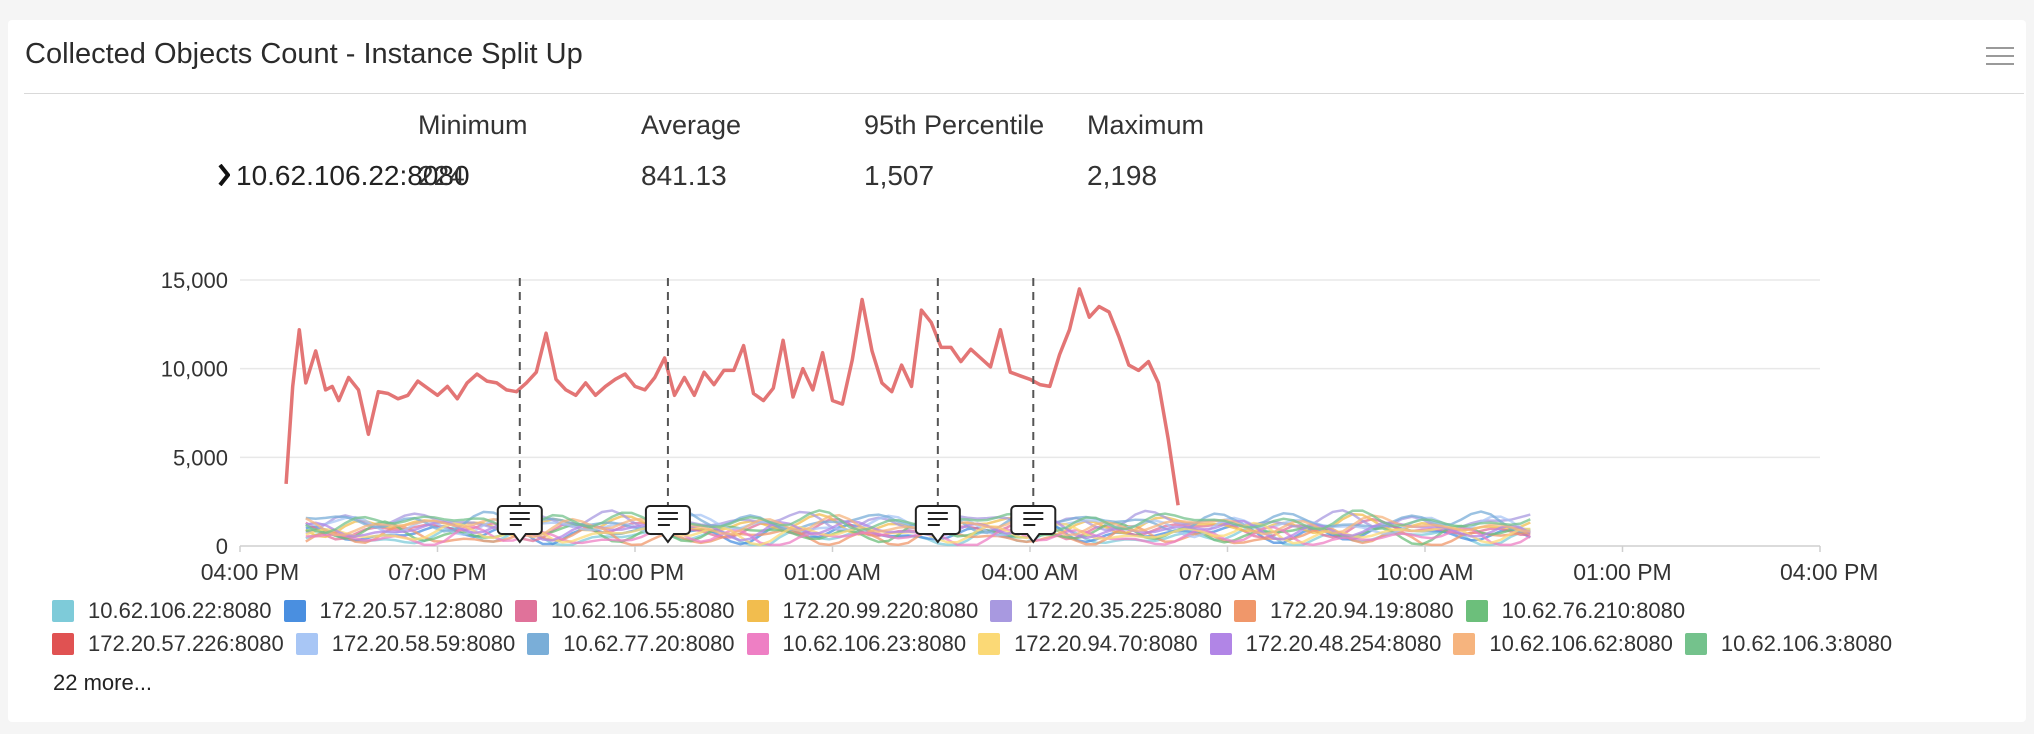  I want to click on instance-selector: 10.62.106.22:8080, so click(344, 176).